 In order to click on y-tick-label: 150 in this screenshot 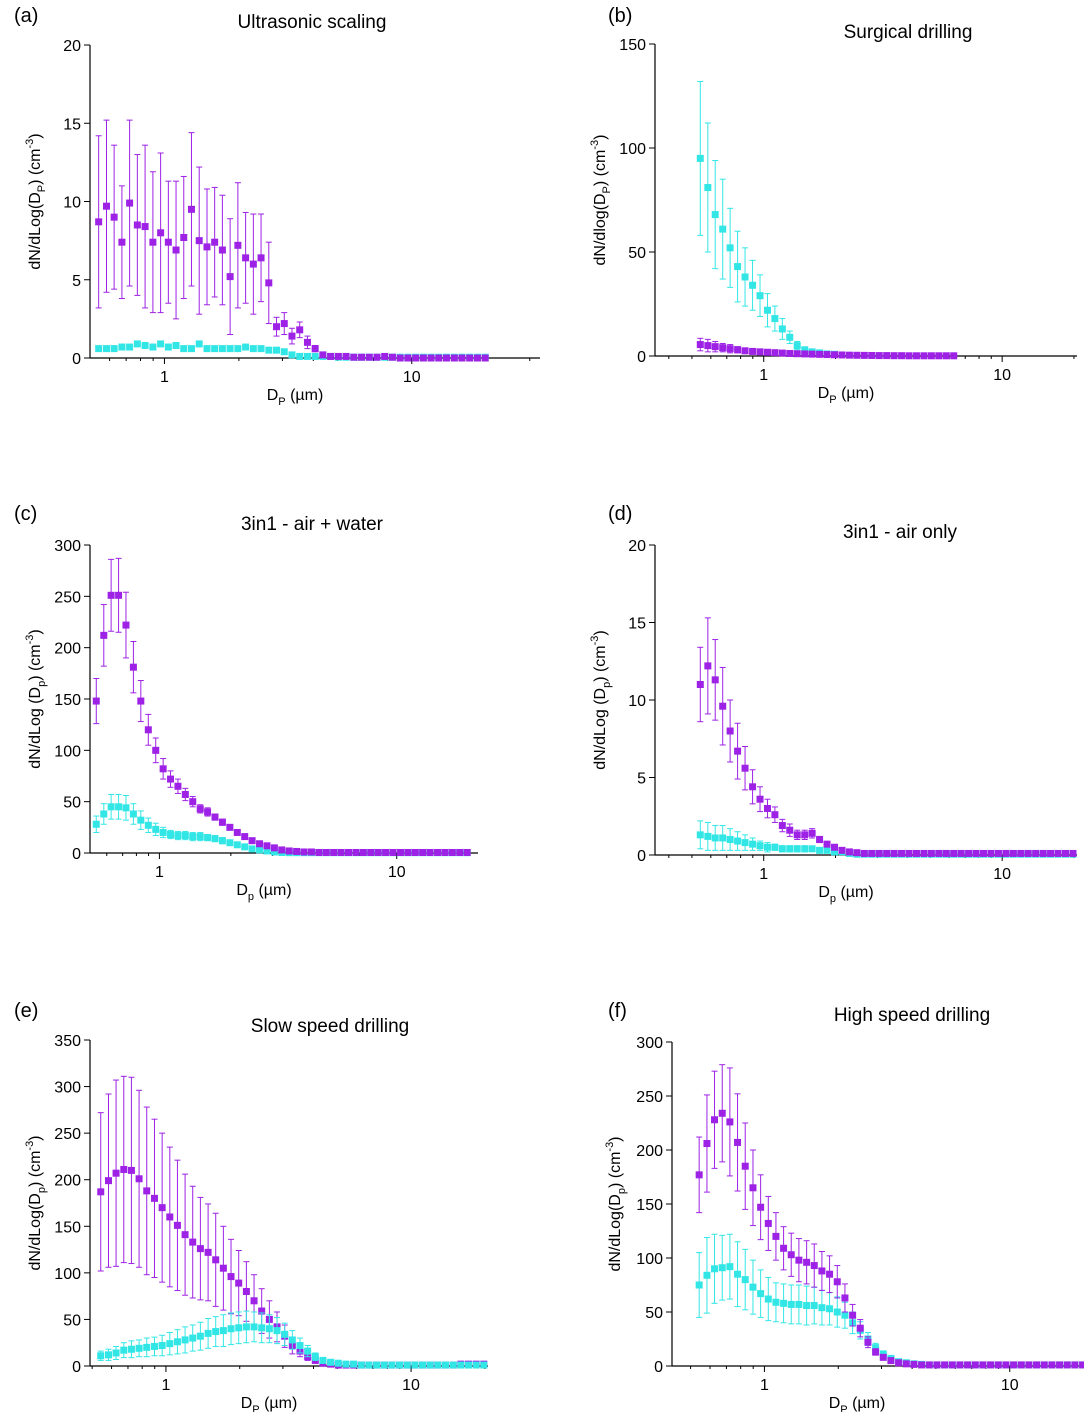, I will do `click(67, 700)`.